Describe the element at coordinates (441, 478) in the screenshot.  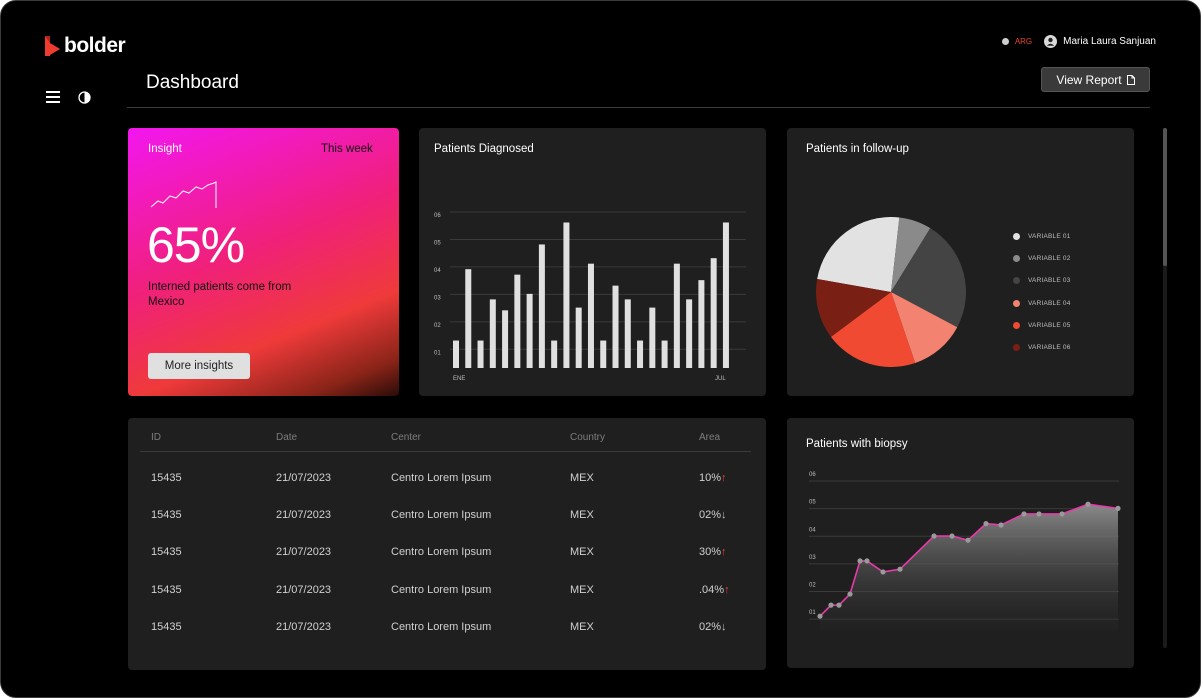
I see `table-cell: Centro Lorem Ipsum` at that location.